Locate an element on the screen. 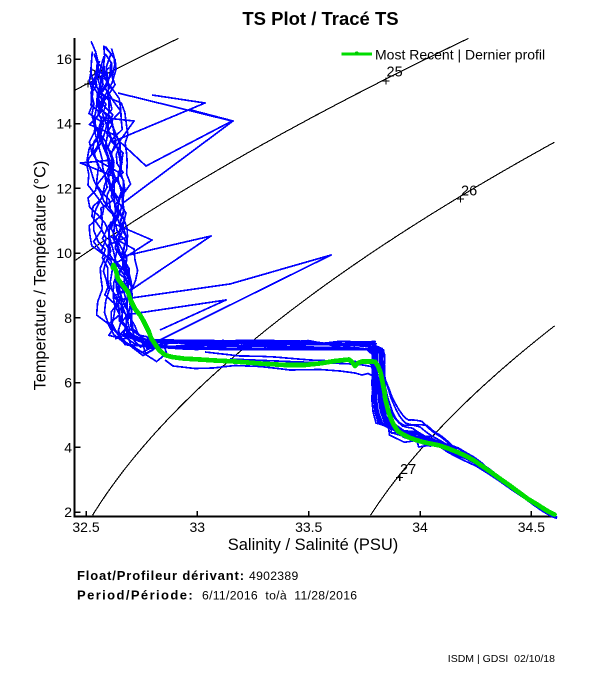 The width and height of the screenshot is (611, 680). svg-text: Temperature / Température (°C) is located at coordinates (41, 276).